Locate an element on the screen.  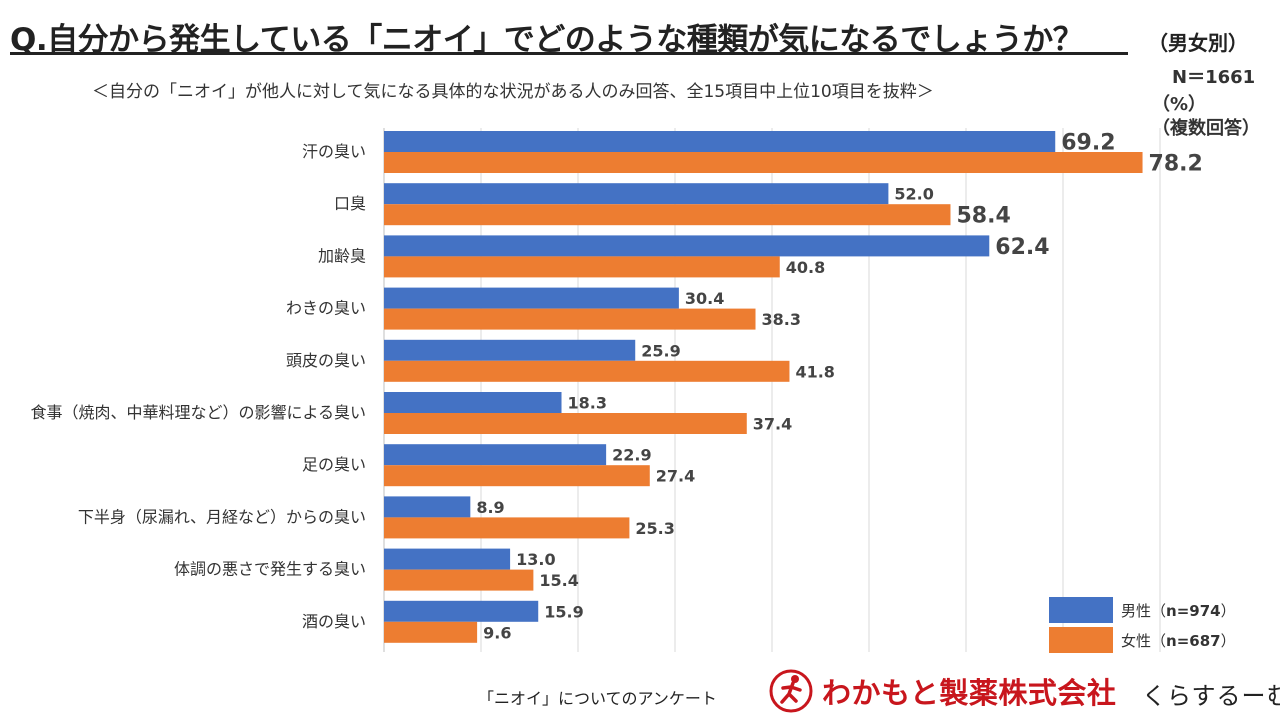
value-label-female: 27.4 is located at coordinates (675, 476).